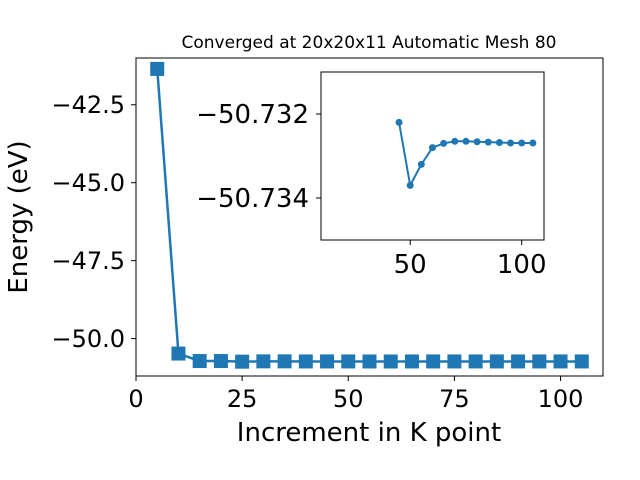  What do you see at coordinates (369, 43) in the screenshot?
I see `chart-title: Converged at 20x20x11 Automatic Mesh 80` at bounding box center [369, 43].